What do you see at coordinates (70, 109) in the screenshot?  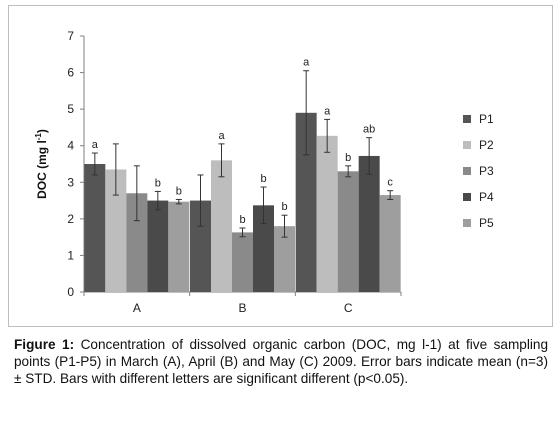 I see `y-tick-label: 5` at bounding box center [70, 109].